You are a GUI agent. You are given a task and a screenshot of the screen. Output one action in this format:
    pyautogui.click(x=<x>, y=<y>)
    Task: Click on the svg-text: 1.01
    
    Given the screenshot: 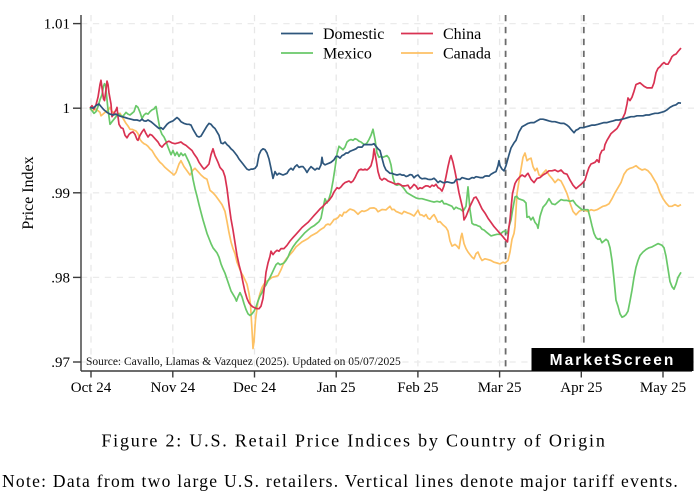 What is the action you would take?
    pyautogui.click(x=57, y=25)
    